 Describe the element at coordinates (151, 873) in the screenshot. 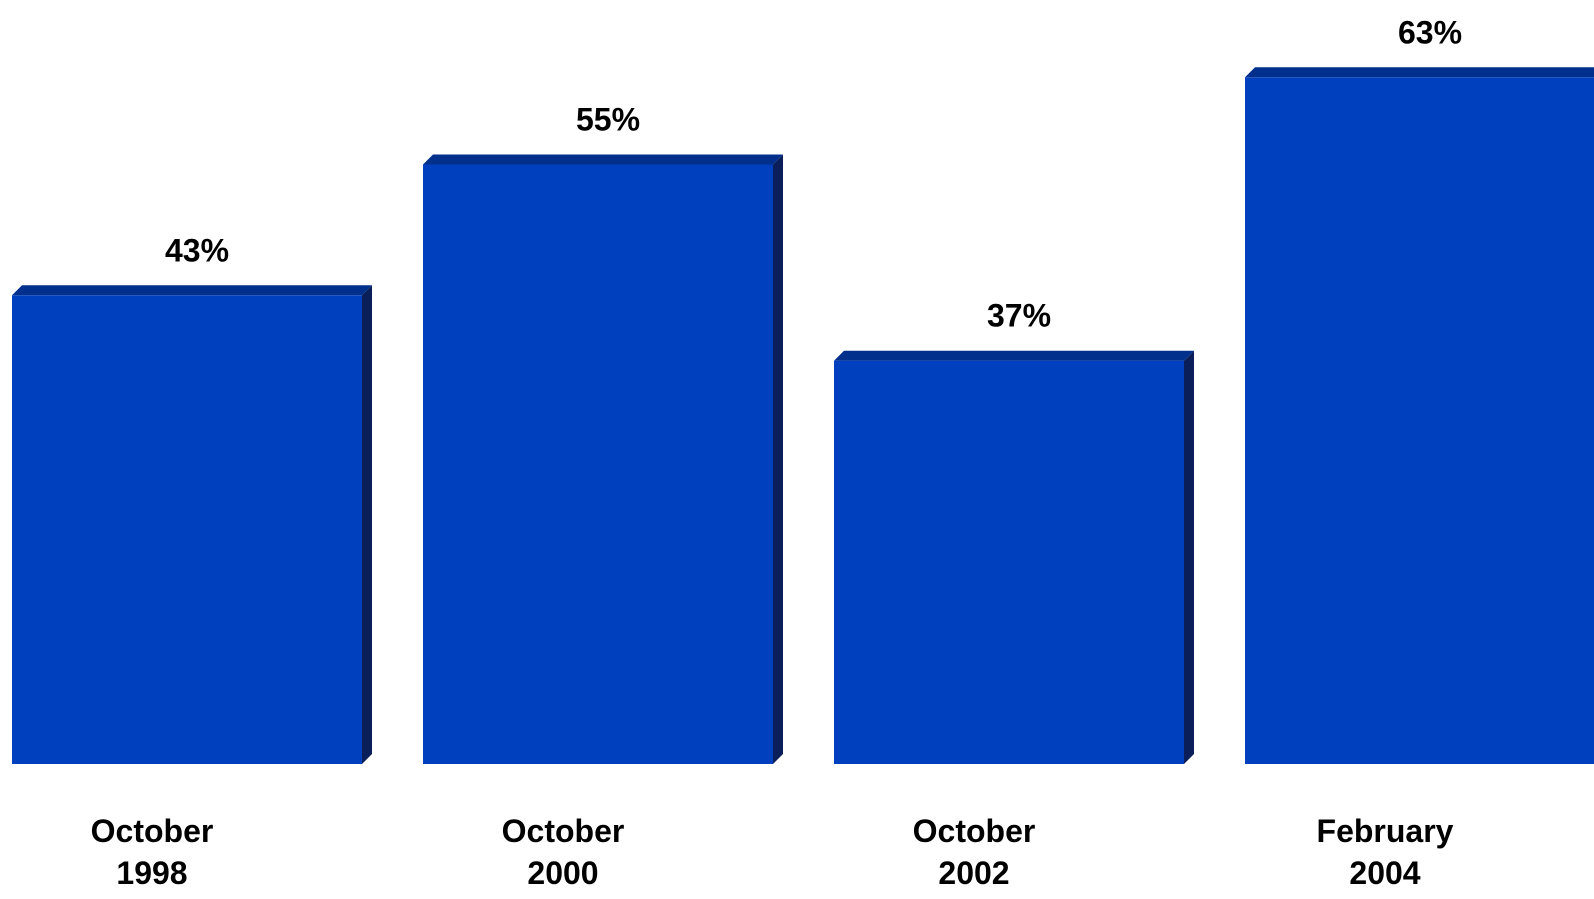

I see `category-label-0-line-1: 1998` at that location.